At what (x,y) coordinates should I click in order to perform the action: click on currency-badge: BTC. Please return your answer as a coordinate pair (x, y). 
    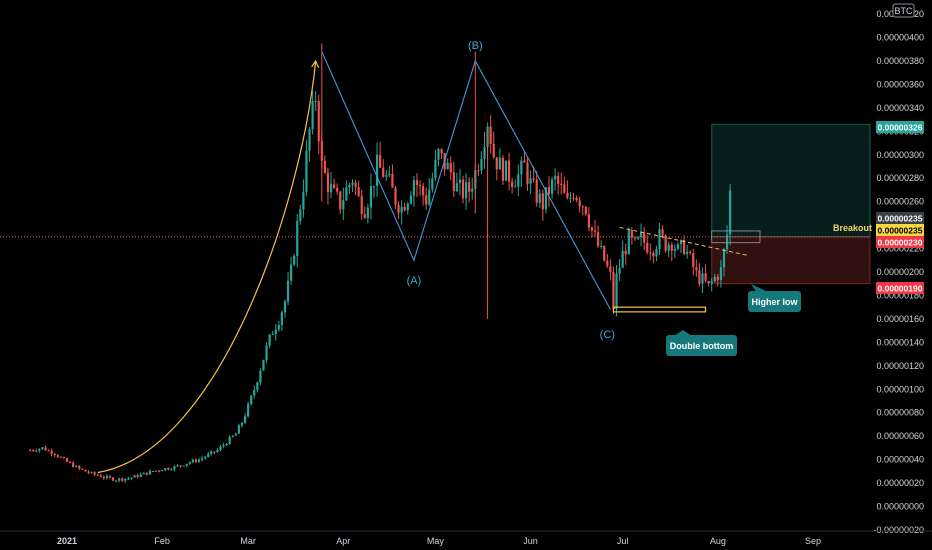
    Looking at the image, I should click on (903, 10).